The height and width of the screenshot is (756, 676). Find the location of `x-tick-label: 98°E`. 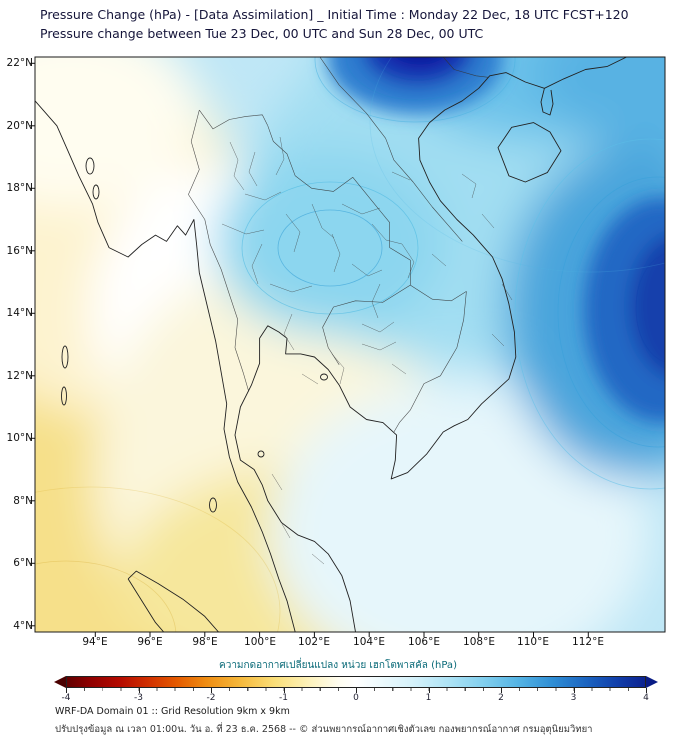

x-tick-label: 98°E is located at coordinates (205, 642).